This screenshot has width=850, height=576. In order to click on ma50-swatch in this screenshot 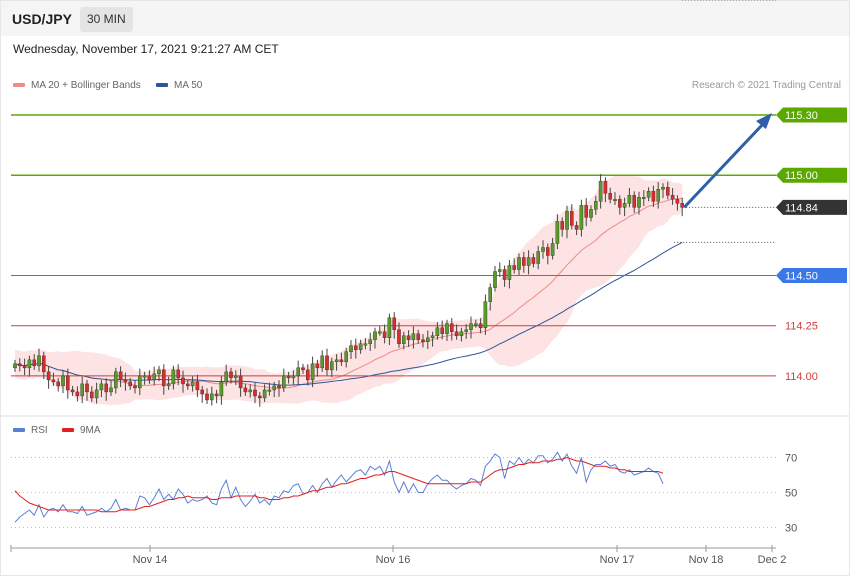, I will do `click(162, 85)`.